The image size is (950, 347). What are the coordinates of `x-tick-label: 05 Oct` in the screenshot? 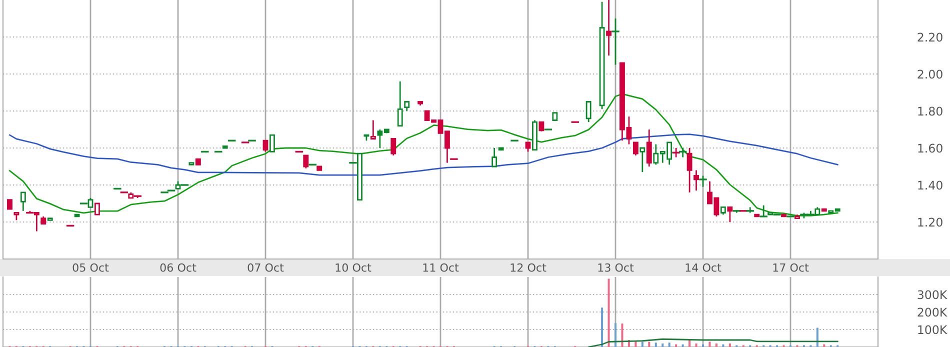 It's located at (90, 267).